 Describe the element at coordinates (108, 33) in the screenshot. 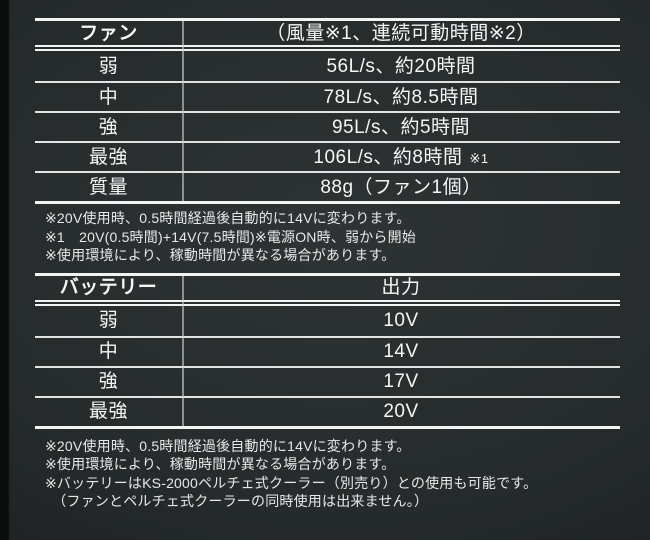

I see `fan-table-title: ファン` at that location.